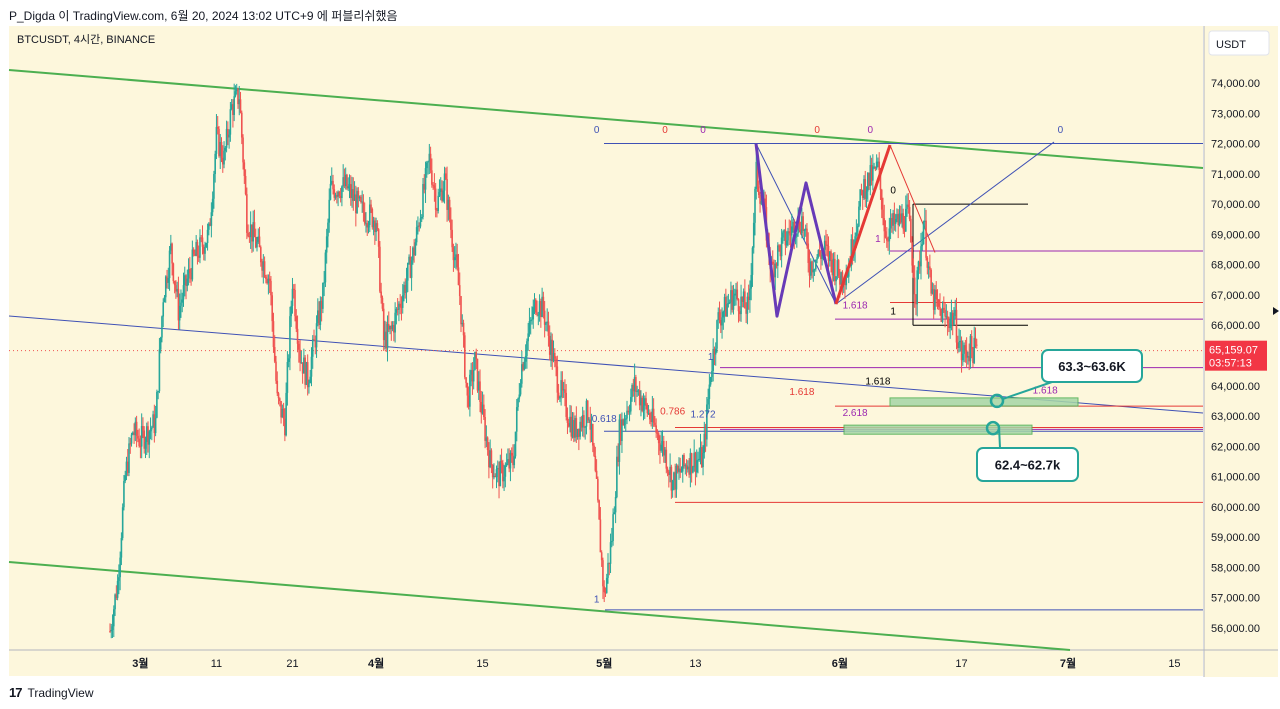  I want to click on callout-text: 63.3~63.6K, so click(1092, 366).